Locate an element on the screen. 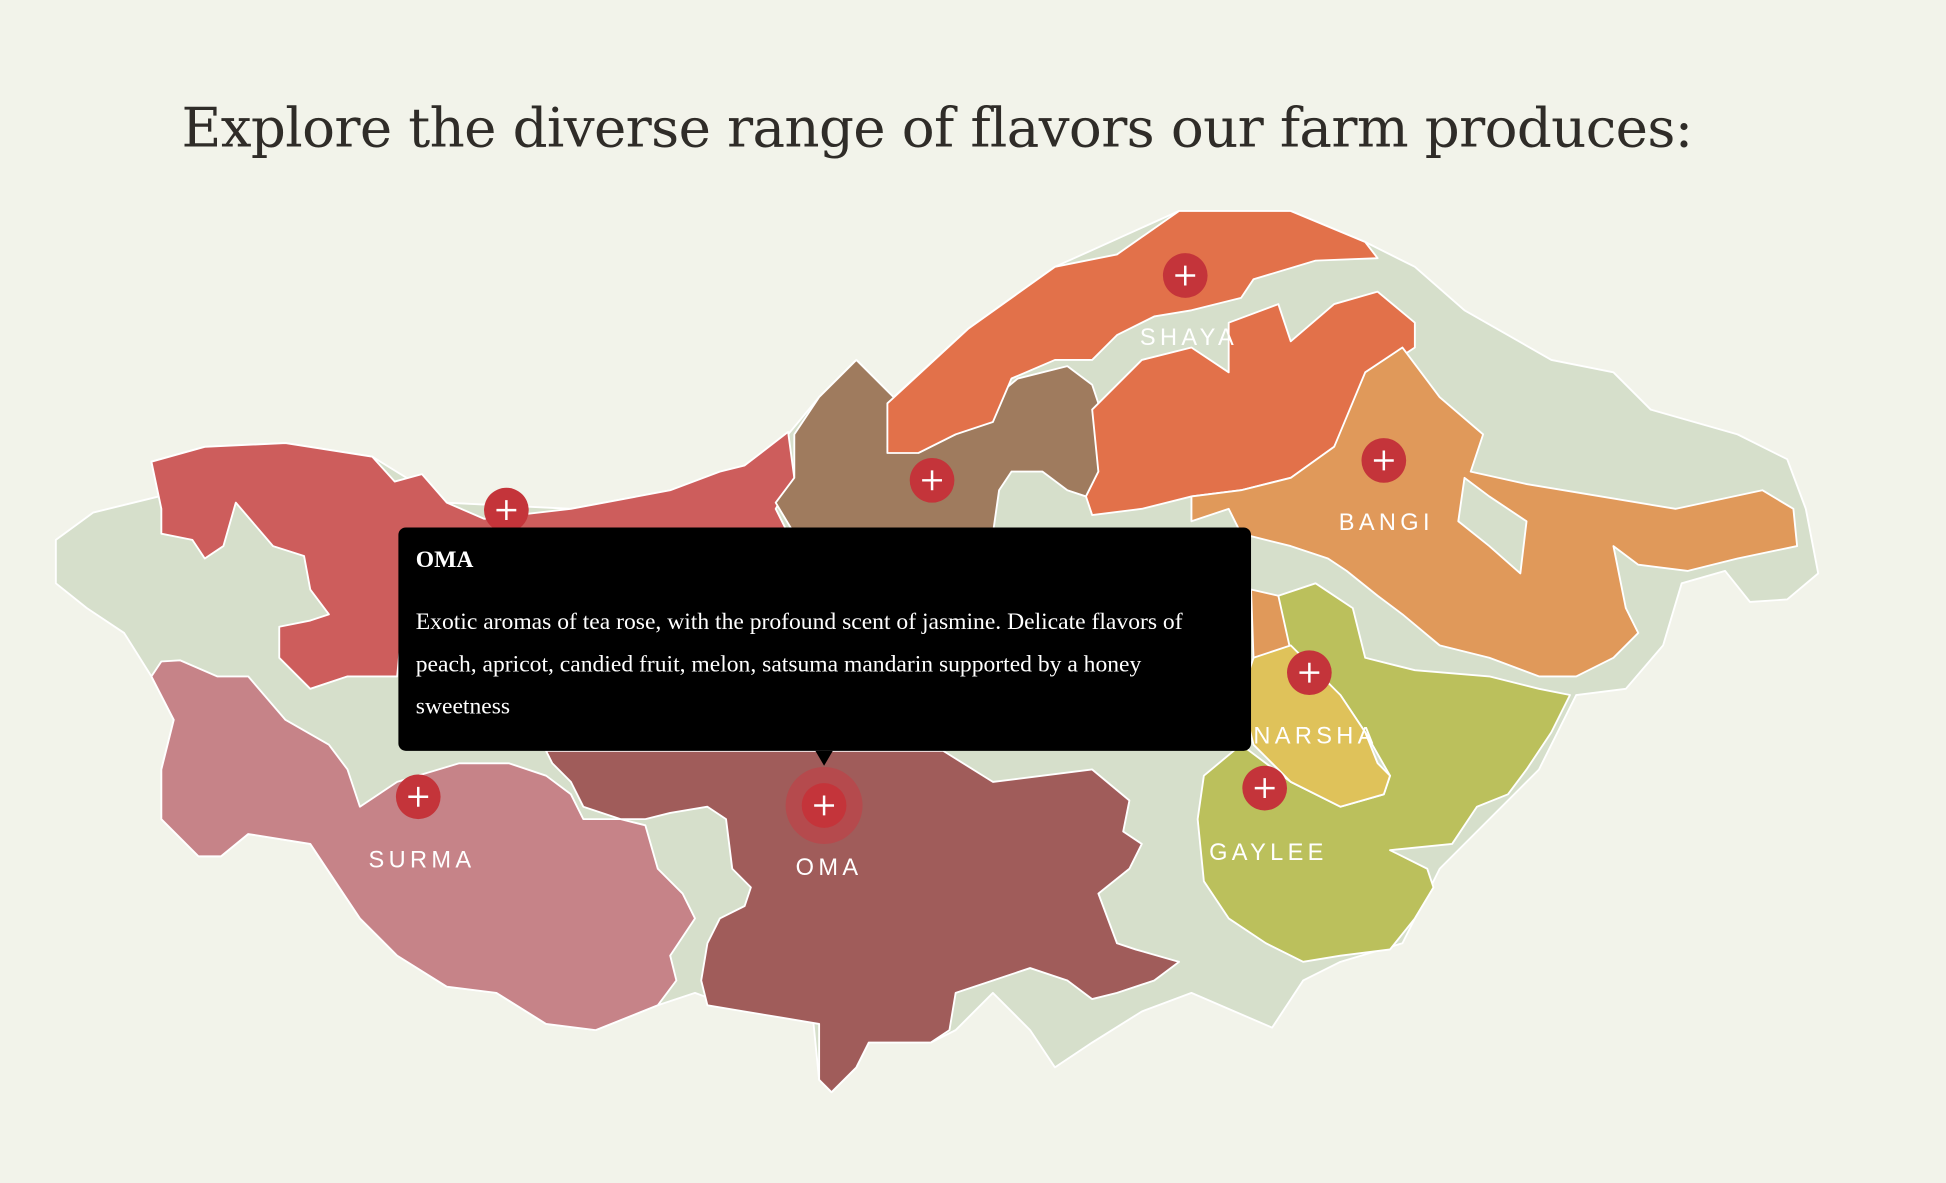  marker-oma is located at coordinates (824, 805).